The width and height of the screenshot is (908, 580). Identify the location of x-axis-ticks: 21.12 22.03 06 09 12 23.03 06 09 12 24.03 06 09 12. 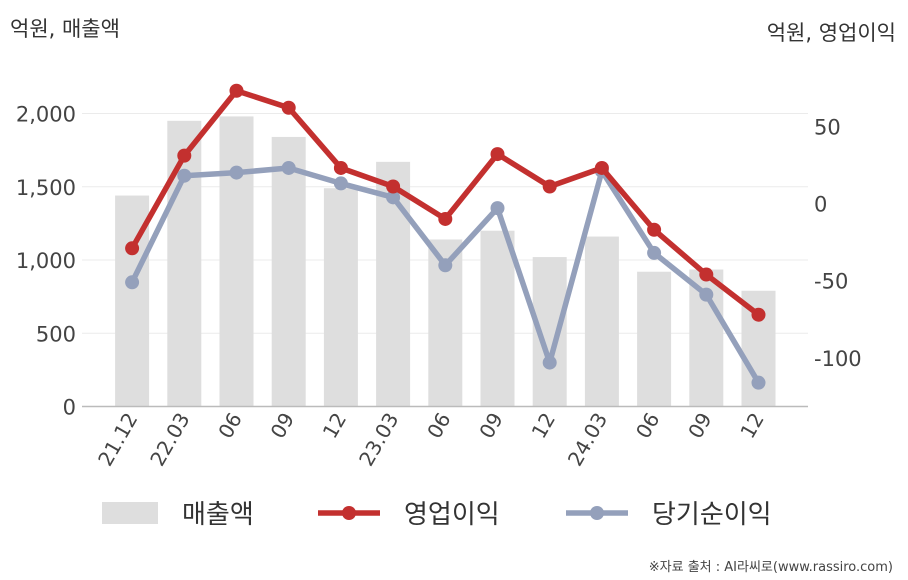
(431, 440).